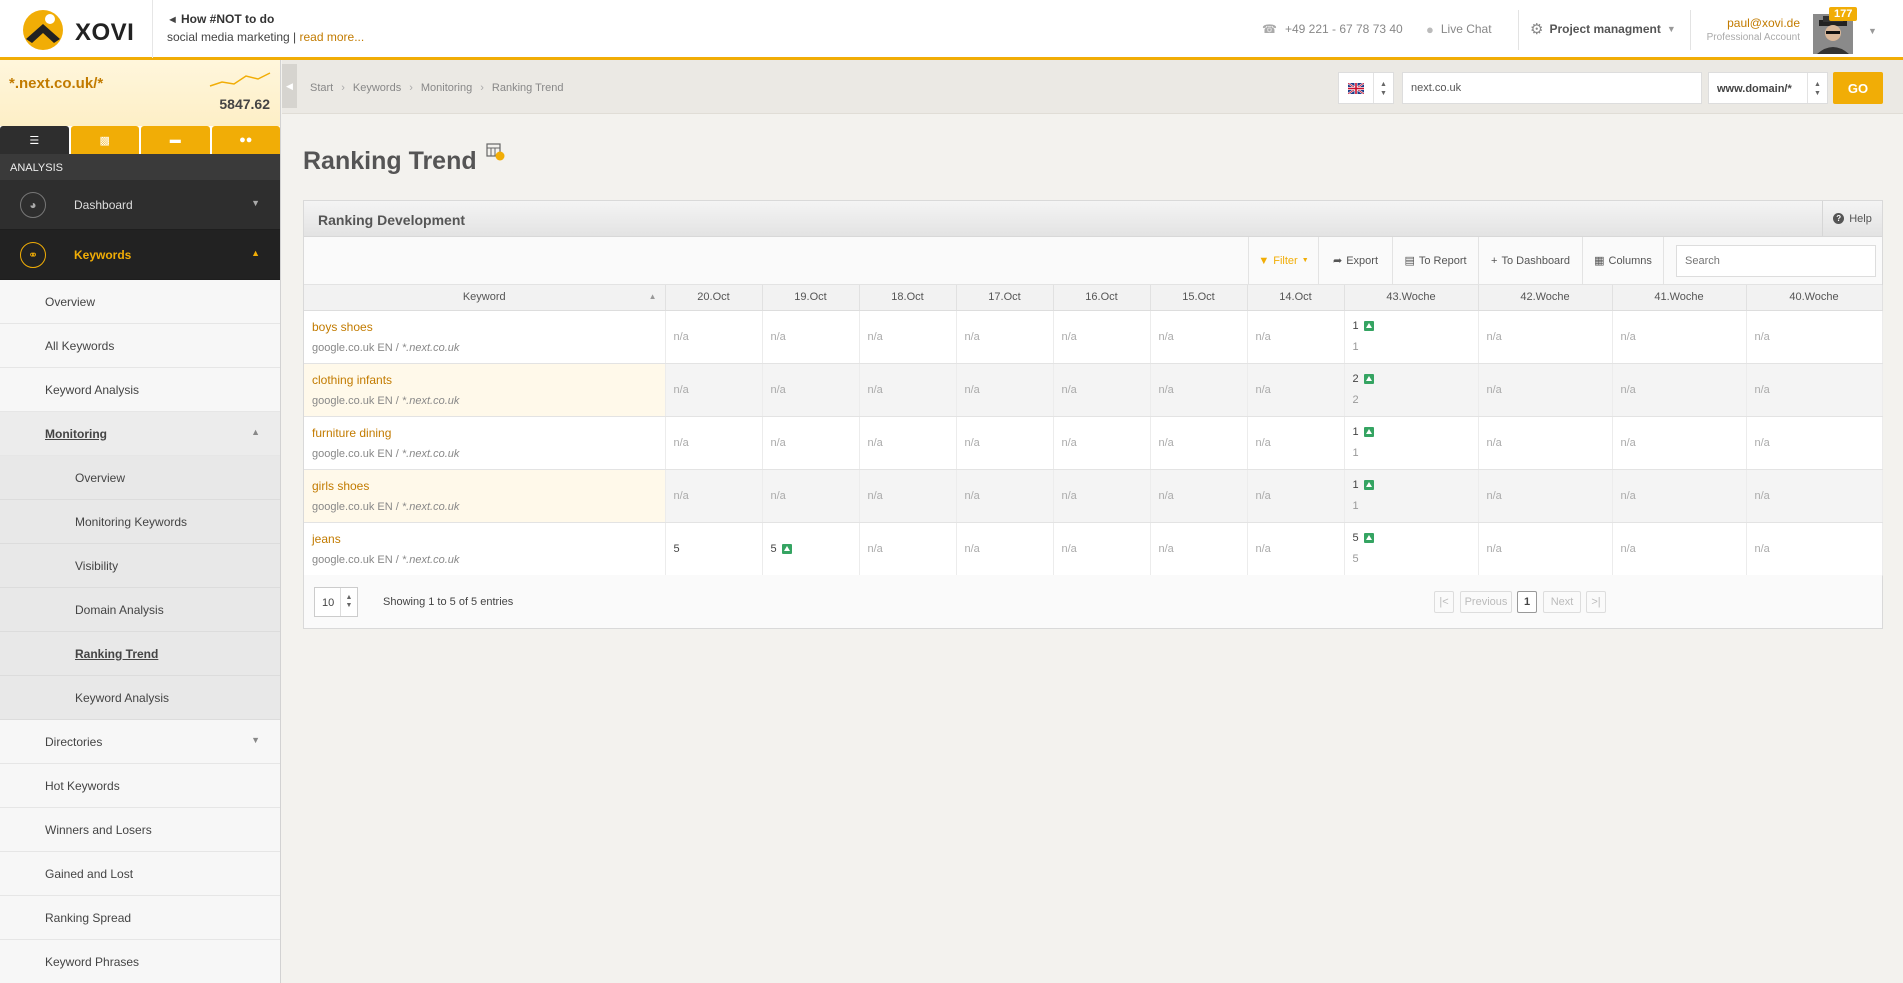  I want to click on page-size-select: 10 ▲ ▼, so click(336, 602).